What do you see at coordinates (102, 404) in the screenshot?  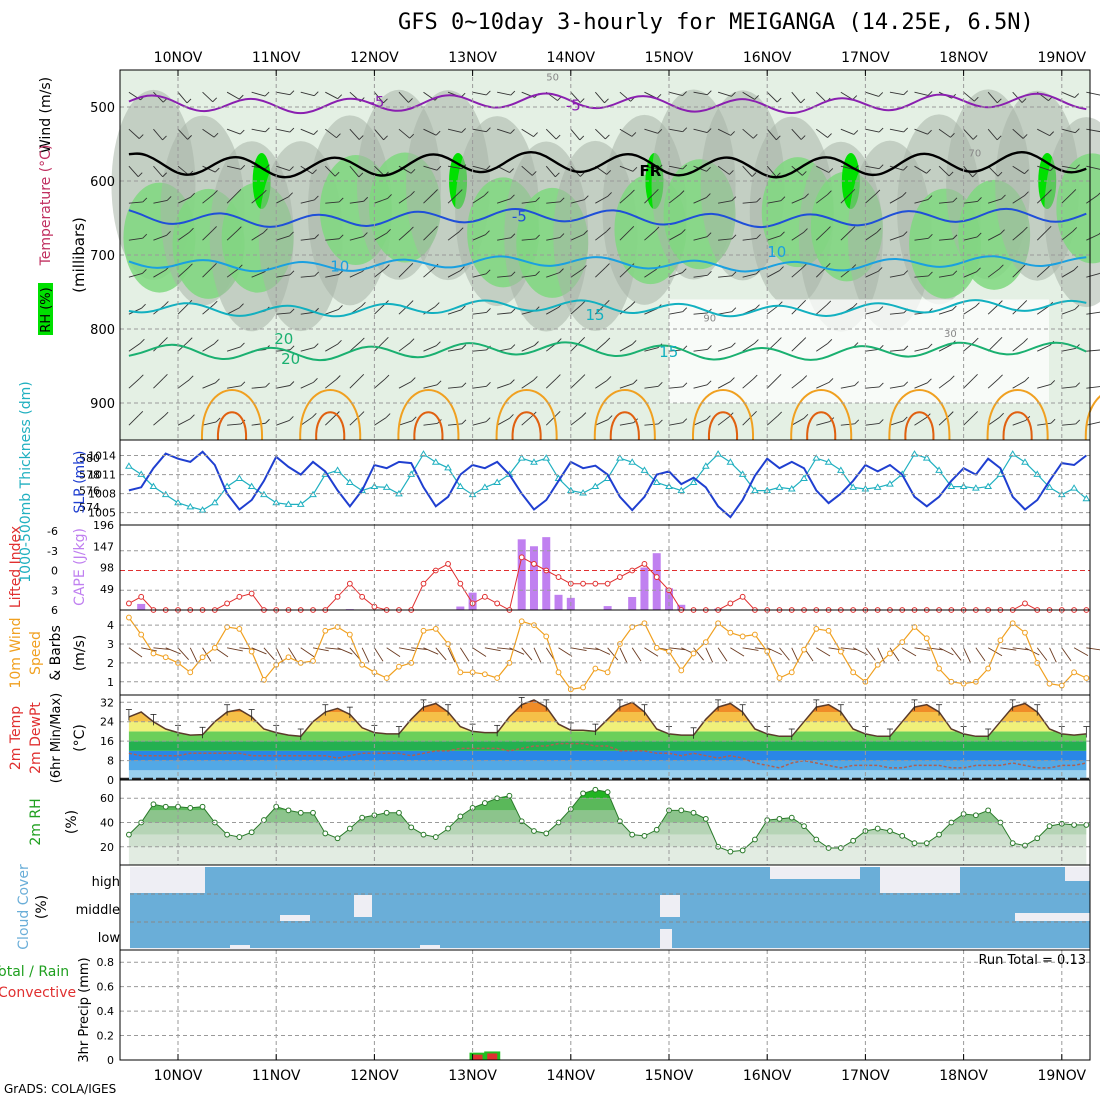 I see `pressure-tick-label: 900` at bounding box center [102, 404].